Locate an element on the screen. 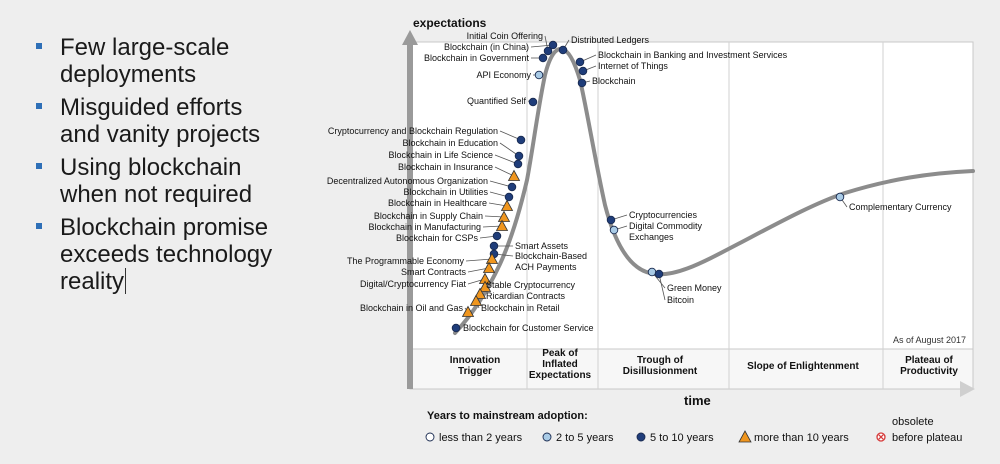  technology-label: Blockchain in Healthcare is located at coordinates (437, 203).